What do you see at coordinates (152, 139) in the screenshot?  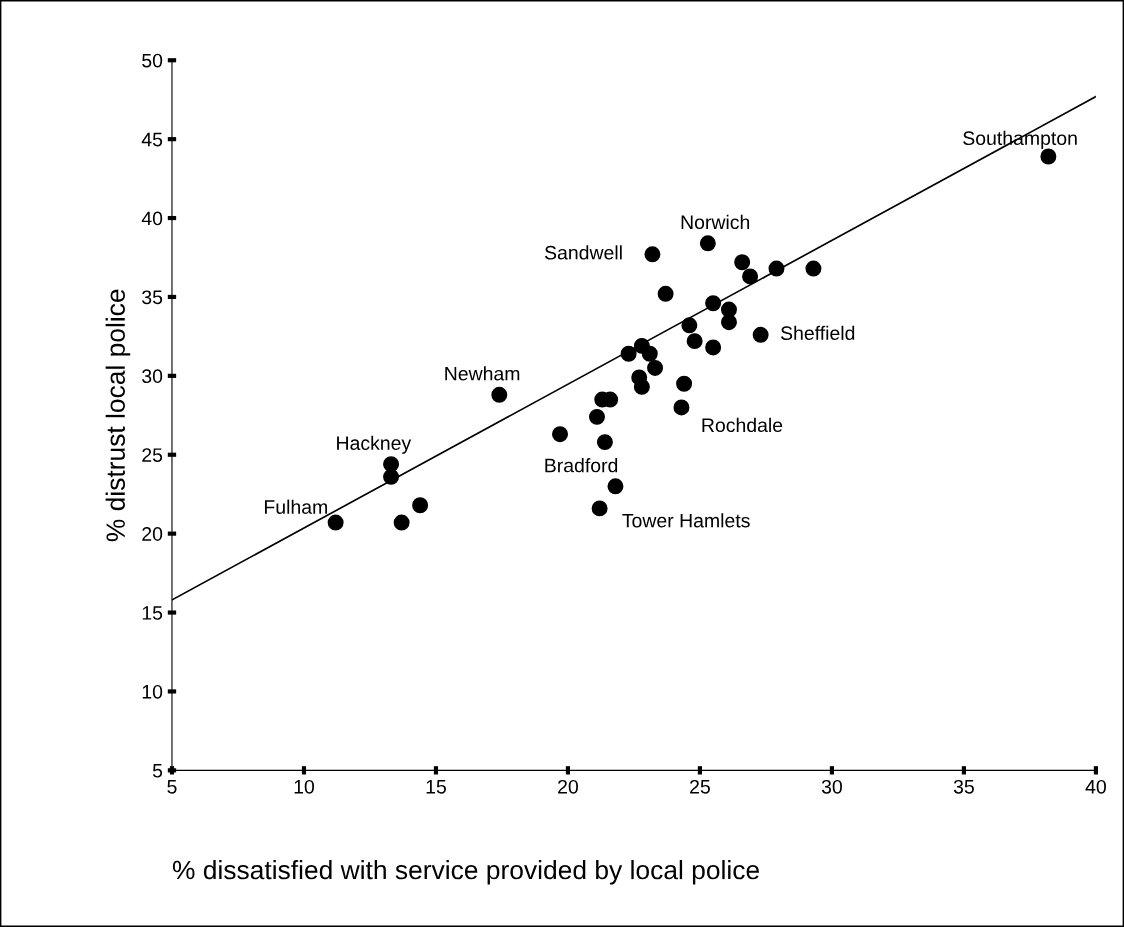 I see `y-tick-label: 45` at bounding box center [152, 139].